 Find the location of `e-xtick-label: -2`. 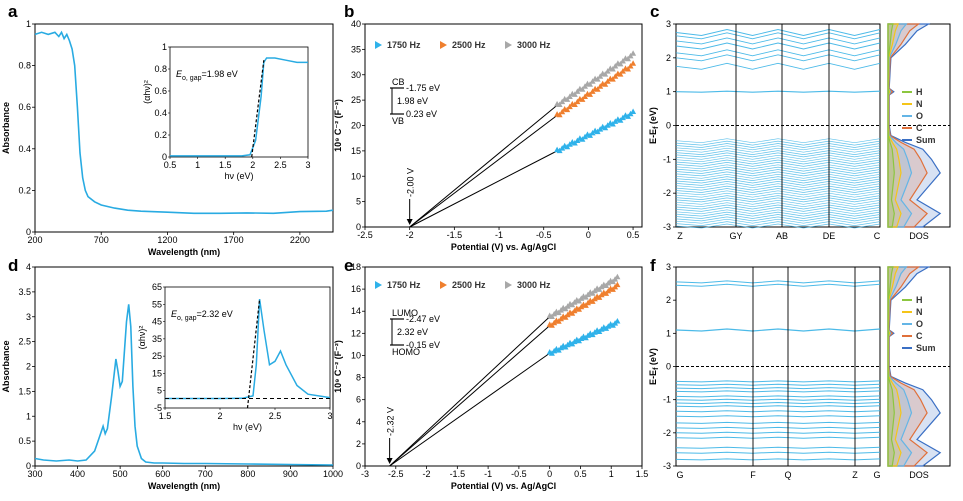

e-xtick-label: -2 is located at coordinates (427, 474).